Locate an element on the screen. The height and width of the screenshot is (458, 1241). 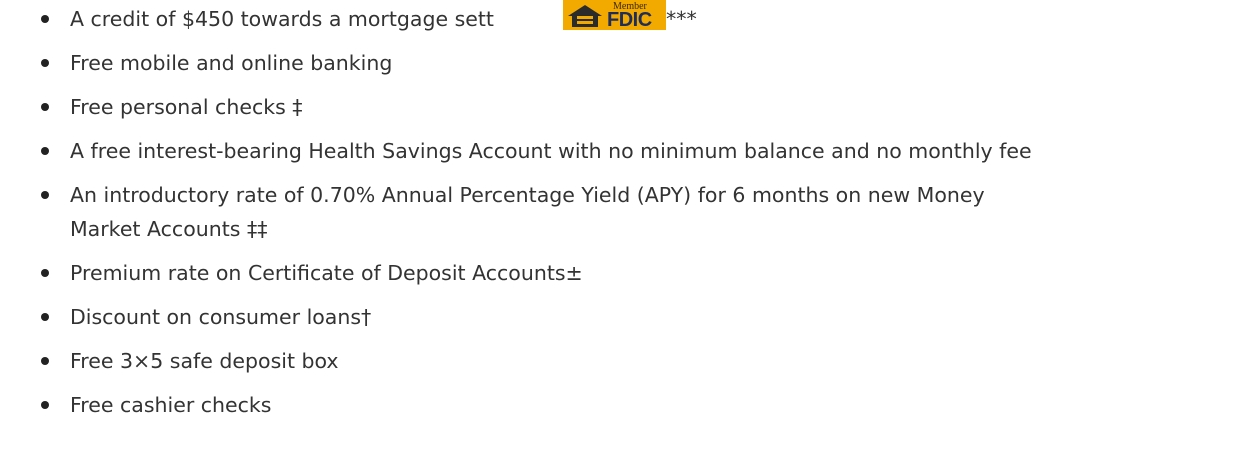
list-item: Free 3×5 safe deposit box is located at coordinates (620, 361).